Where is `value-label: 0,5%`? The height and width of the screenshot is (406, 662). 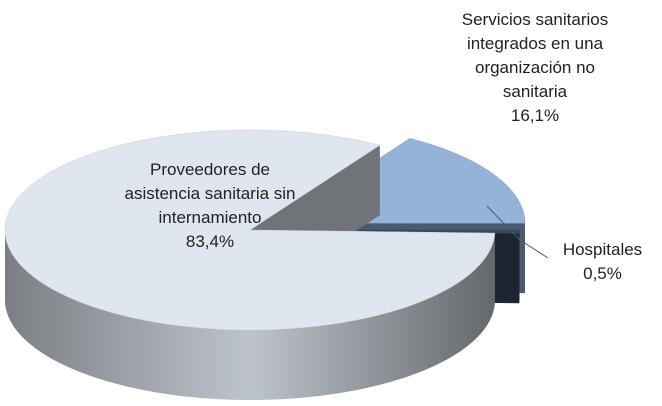 value-label: 0,5% is located at coordinates (602, 273).